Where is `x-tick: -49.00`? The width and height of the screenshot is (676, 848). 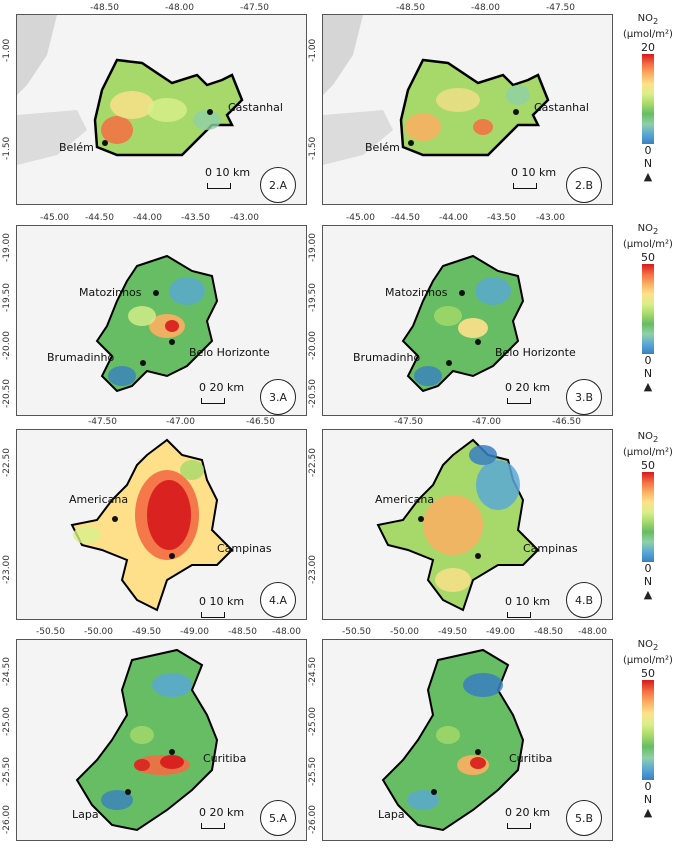 x-tick: -49.00 is located at coordinates (195, 632).